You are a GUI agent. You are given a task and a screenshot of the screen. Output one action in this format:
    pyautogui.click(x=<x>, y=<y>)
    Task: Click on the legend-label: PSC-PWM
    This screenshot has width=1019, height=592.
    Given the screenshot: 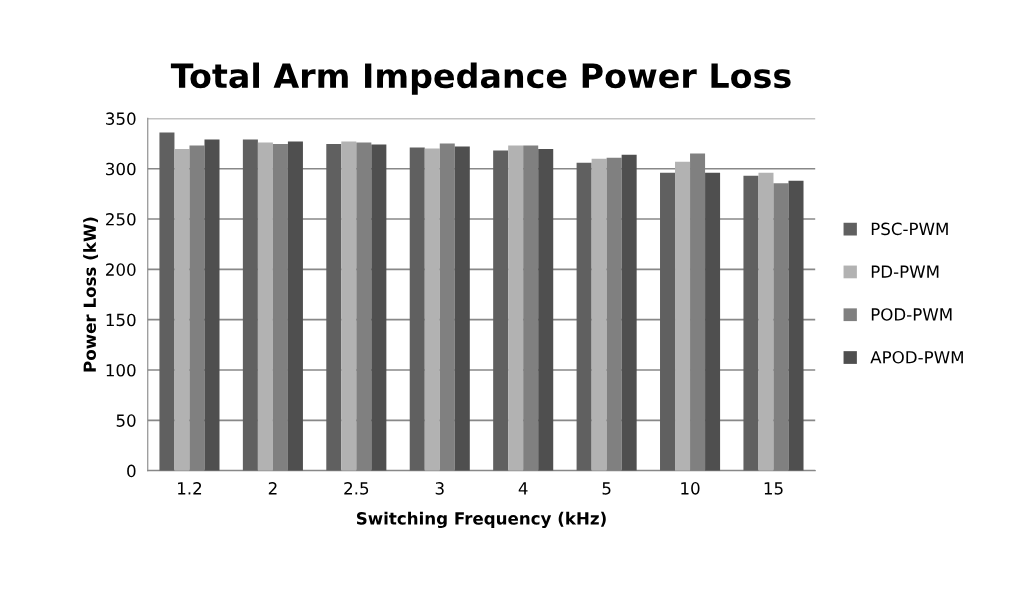 What is the action you would take?
    pyautogui.click(x=909, y=229)
    